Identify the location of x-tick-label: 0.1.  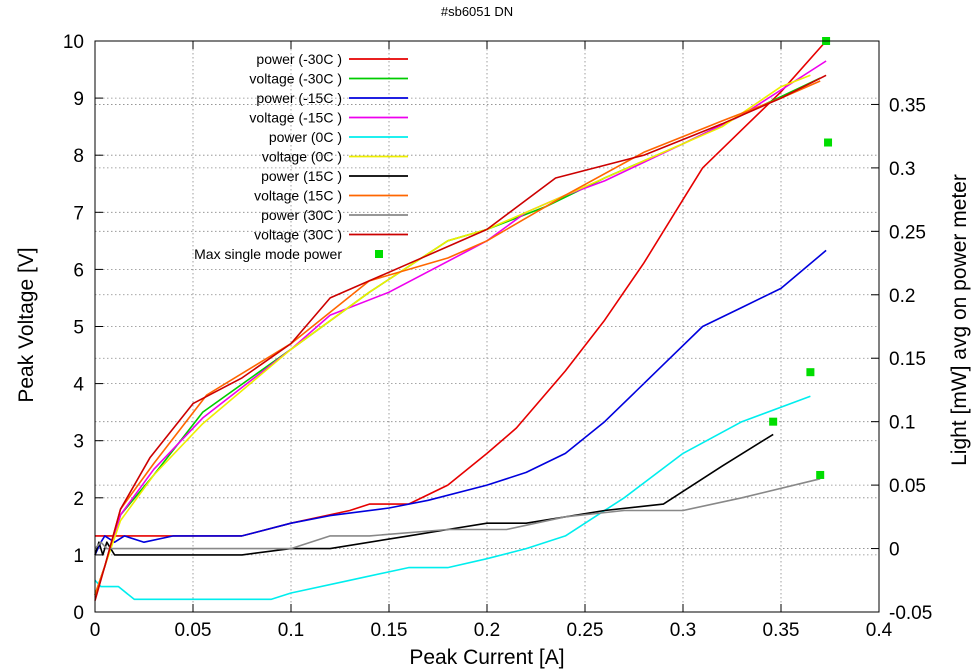
(291, 630).